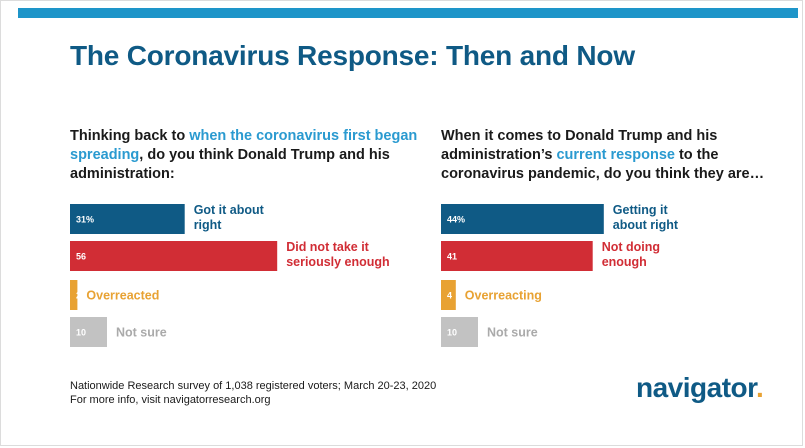 The image size is (805, 448). I want to click on navigator-logo: navigator., so click(700, 388).